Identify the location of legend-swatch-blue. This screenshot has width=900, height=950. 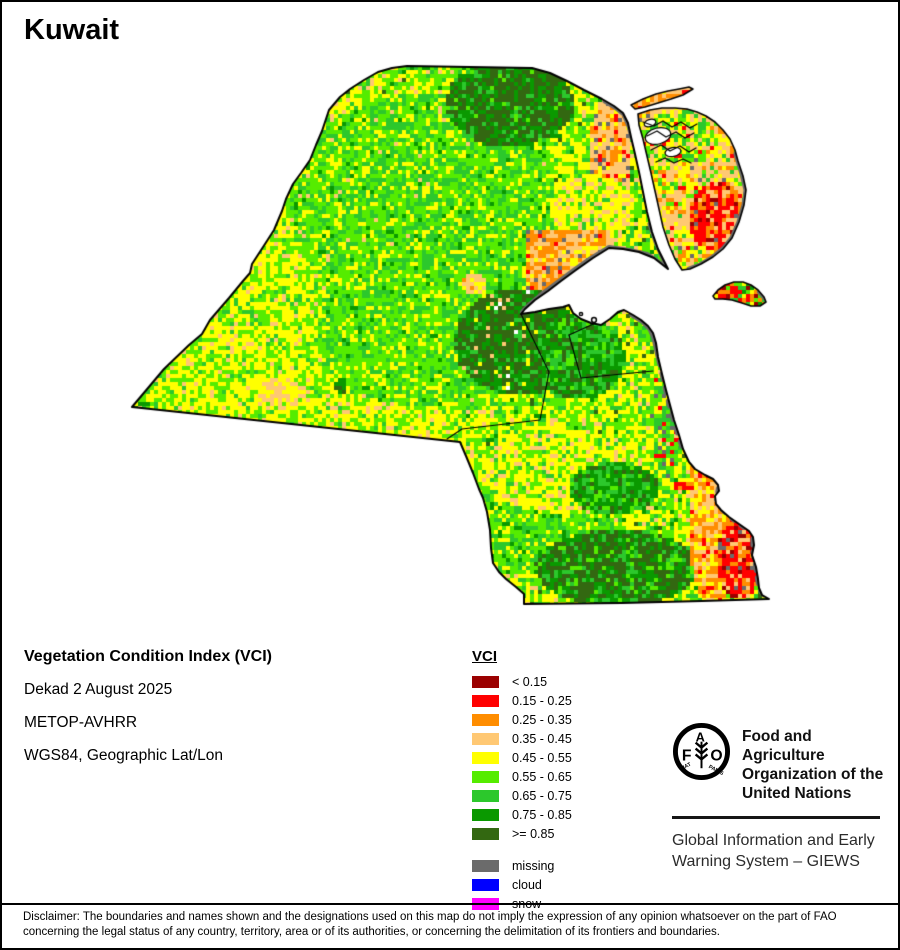
(485, 884).